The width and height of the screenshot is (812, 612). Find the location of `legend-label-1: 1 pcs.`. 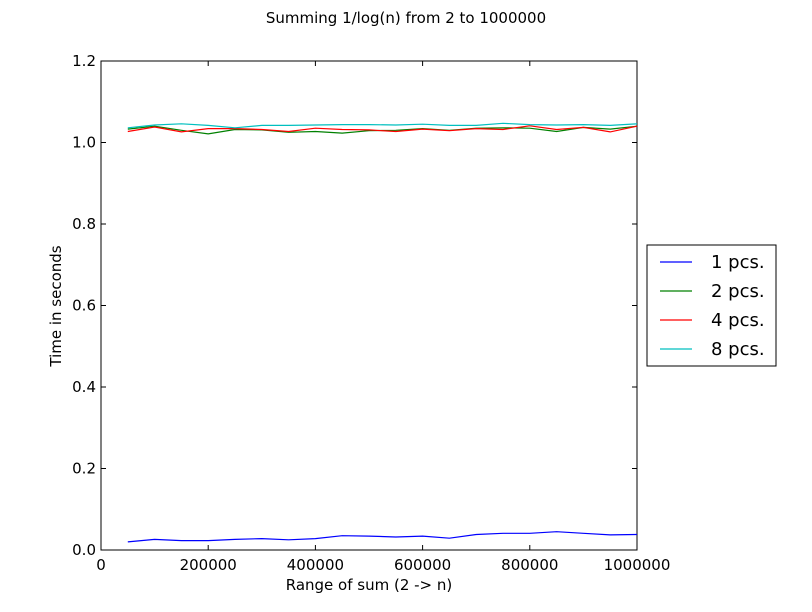

legend-label-1: 1 pcs. is located at coordinates (738, 262).